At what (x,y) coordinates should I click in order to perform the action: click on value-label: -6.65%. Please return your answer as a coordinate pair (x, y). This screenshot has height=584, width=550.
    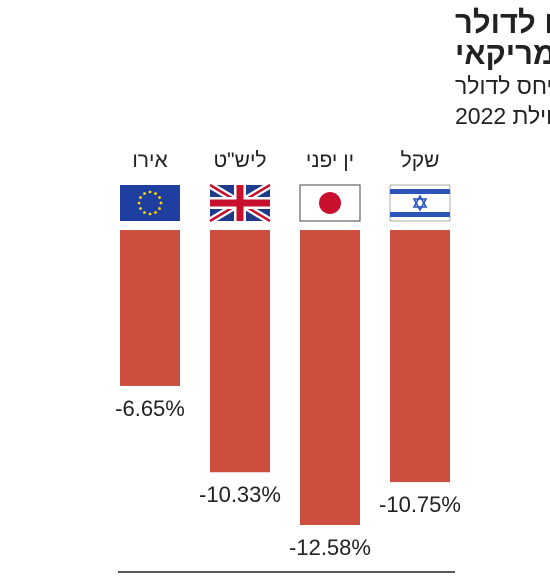
    Looking at the image, I should click on (150, 408).